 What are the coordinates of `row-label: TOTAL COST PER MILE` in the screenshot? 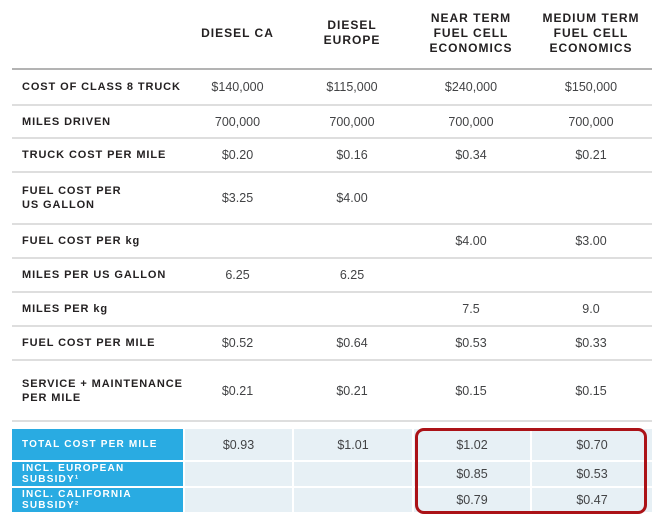 It's located at (97, 444).